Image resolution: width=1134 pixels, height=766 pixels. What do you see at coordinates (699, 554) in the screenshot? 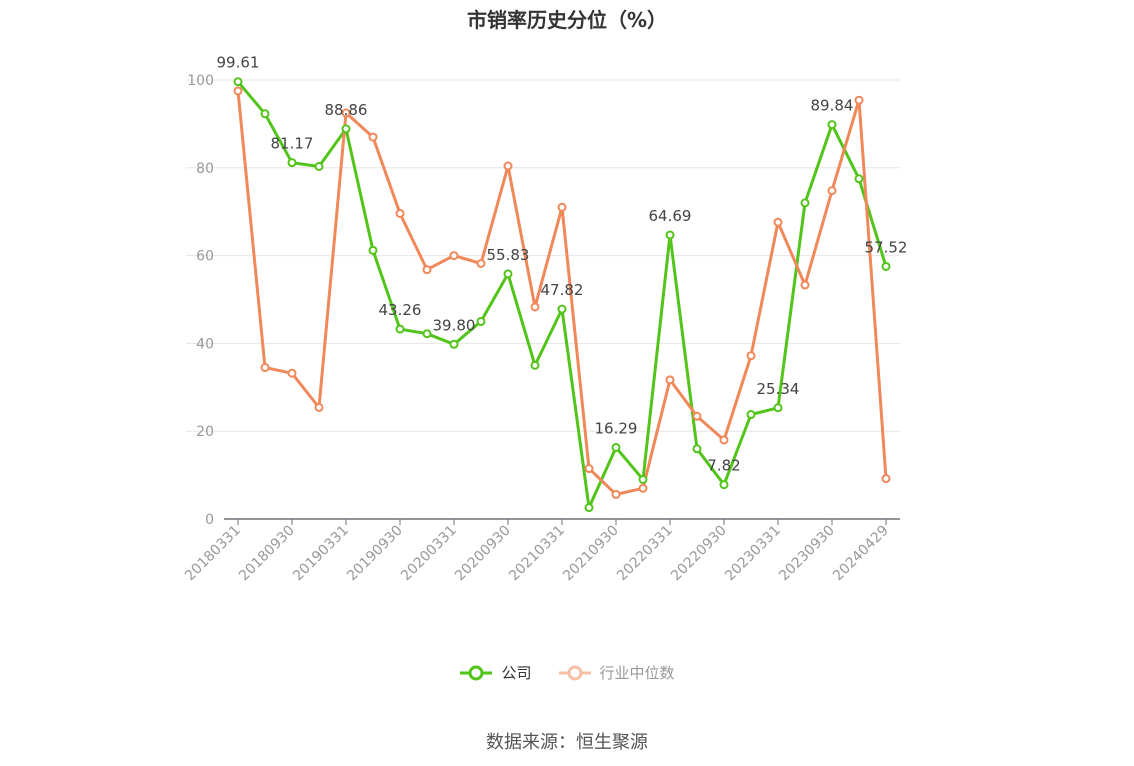
I see `x-tick-label: 20220930` at bounding box center [699, 554].